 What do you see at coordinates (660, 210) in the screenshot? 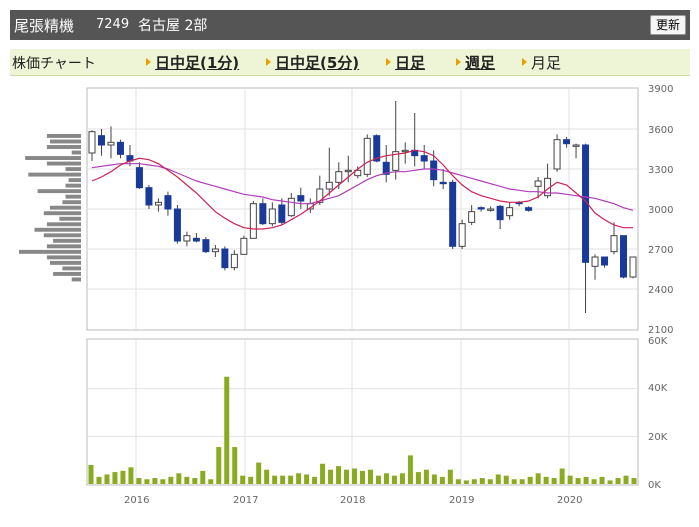
I see `price-tick: 3000` at bounding box center [660, 210].